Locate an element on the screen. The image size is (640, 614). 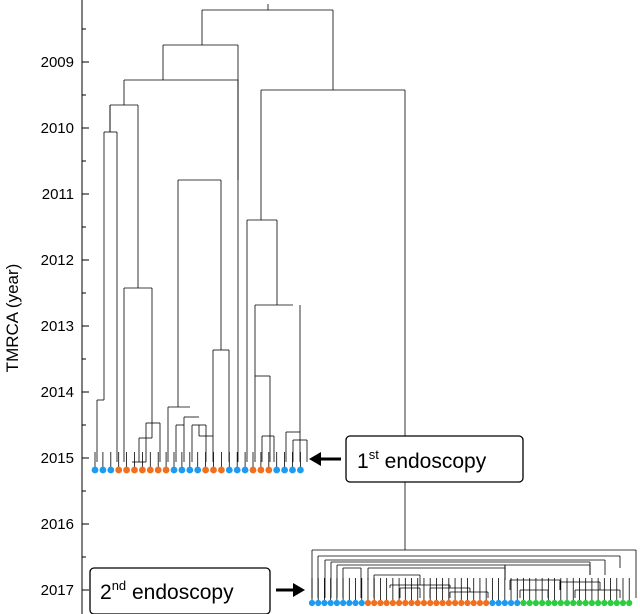
second-endoscopy-samples is located at coordinates (470, 603).